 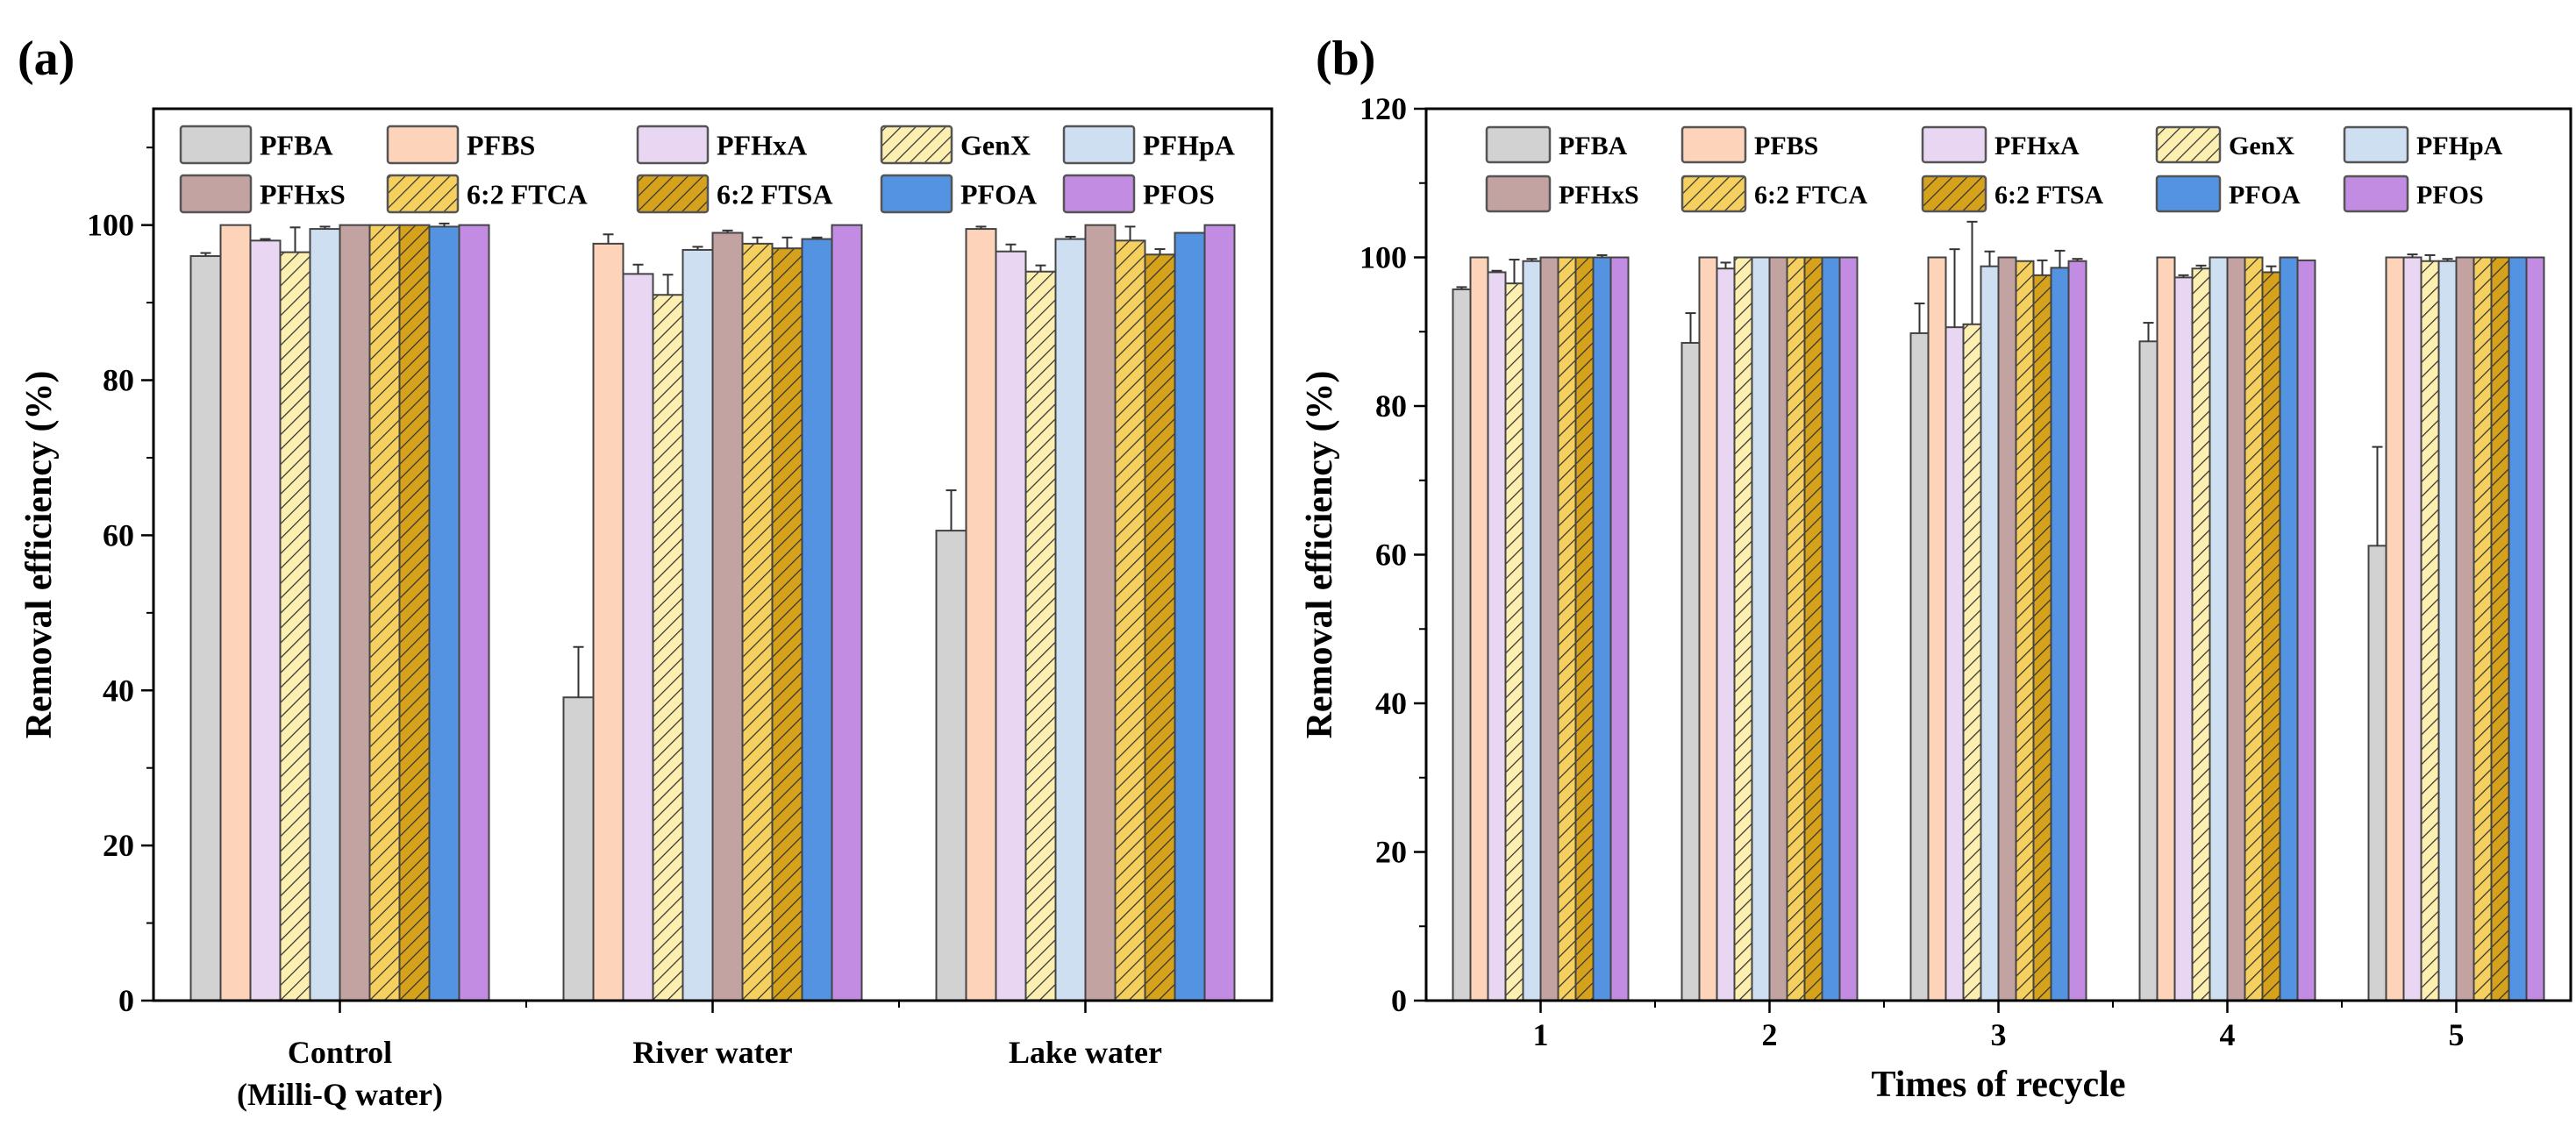 I want to click on x-tick-label: 3, so click(x=1999, y=1035).